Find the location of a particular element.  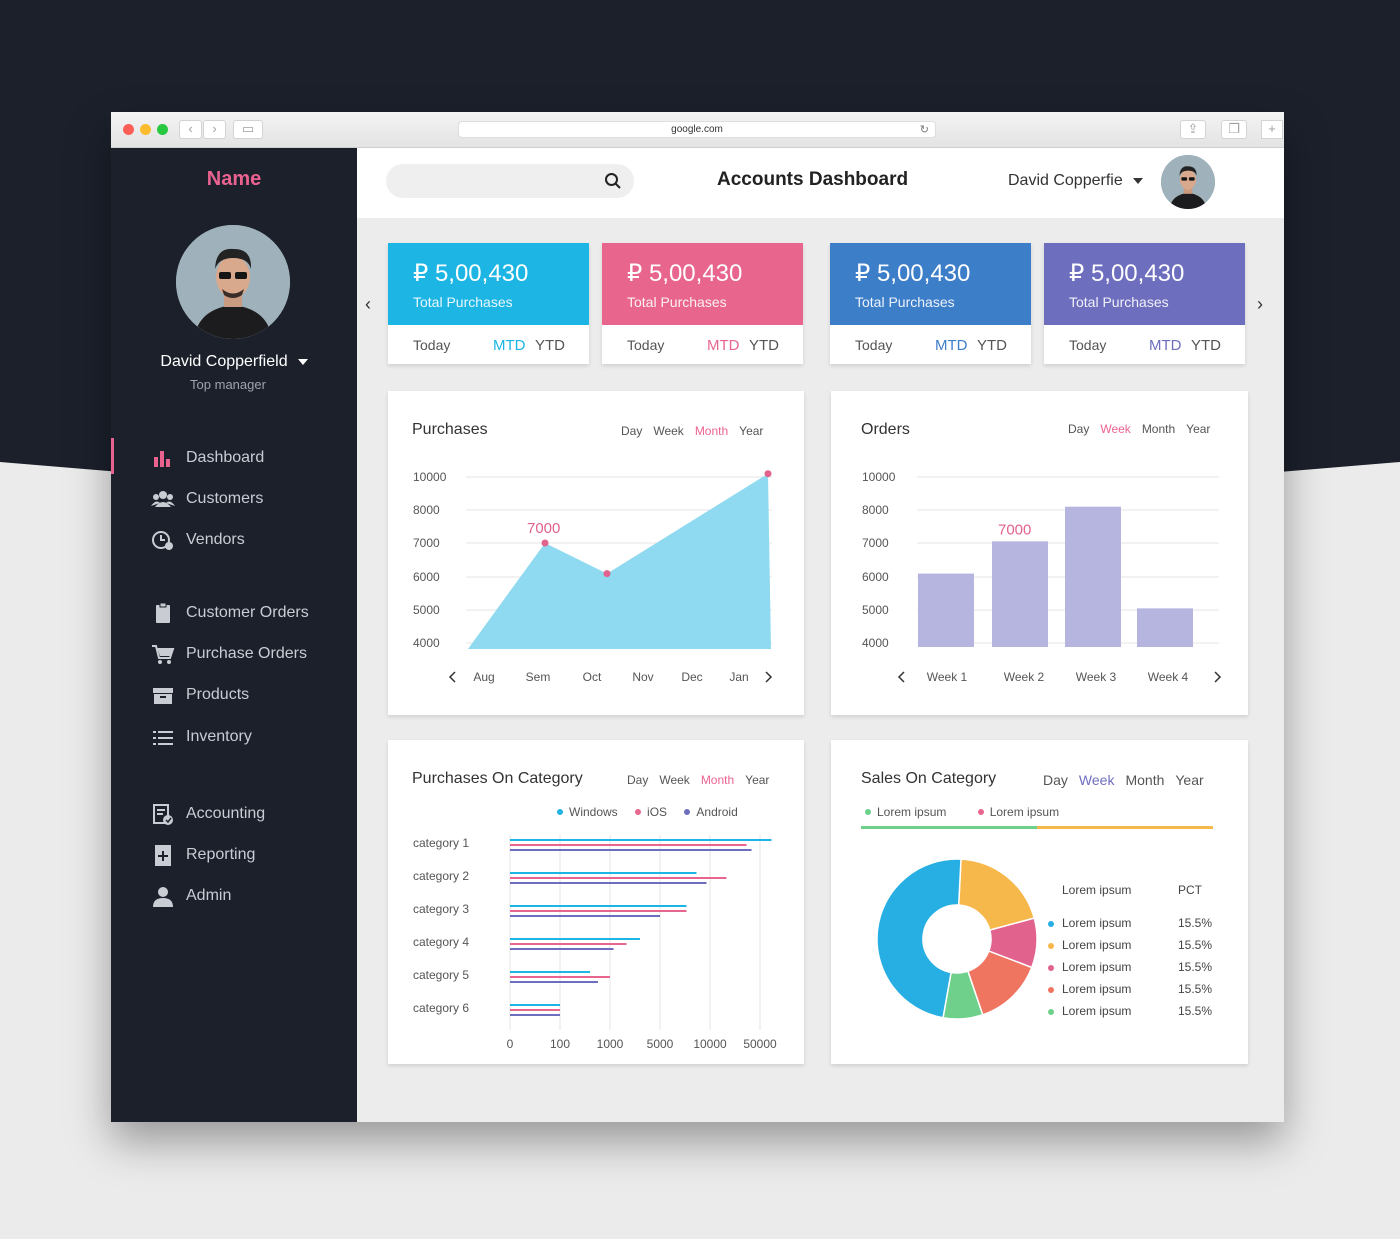

sidebar-item-vendors: Vendors is located at coordinates (198, 540).